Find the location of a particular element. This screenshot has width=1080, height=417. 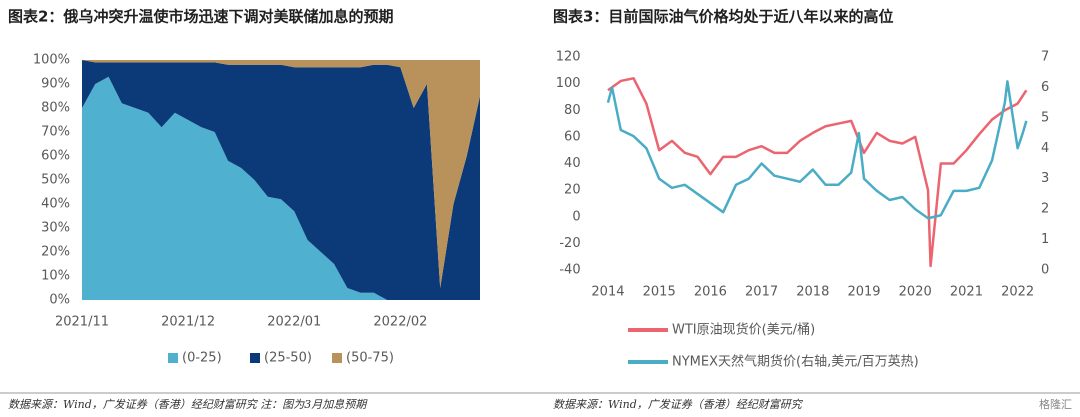

y2-tick-label: 1 is located at coordinates (1045, 239).